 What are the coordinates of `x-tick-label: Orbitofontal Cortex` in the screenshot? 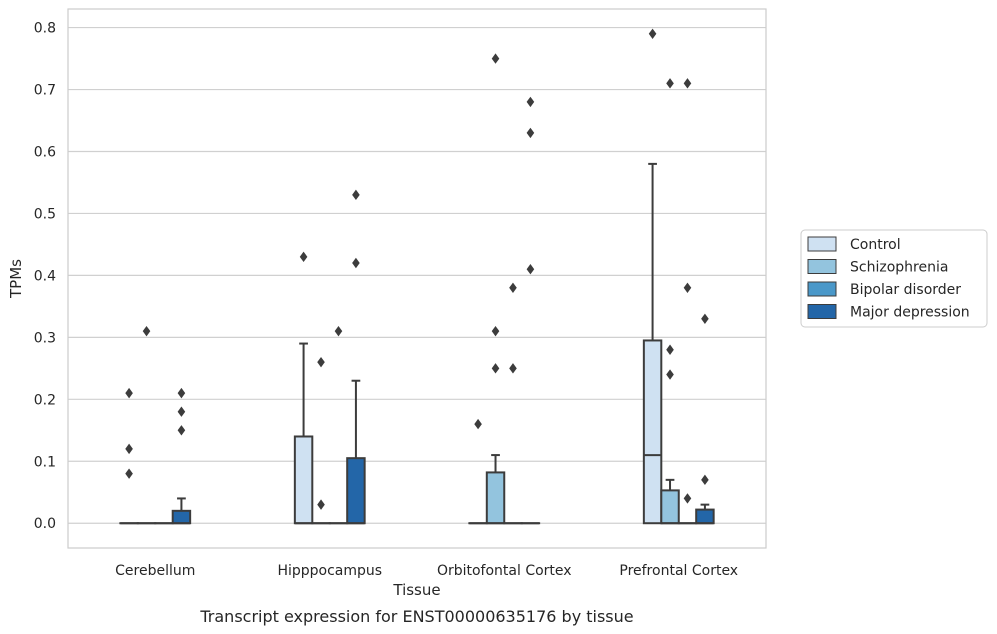 It's located at (504, 571).